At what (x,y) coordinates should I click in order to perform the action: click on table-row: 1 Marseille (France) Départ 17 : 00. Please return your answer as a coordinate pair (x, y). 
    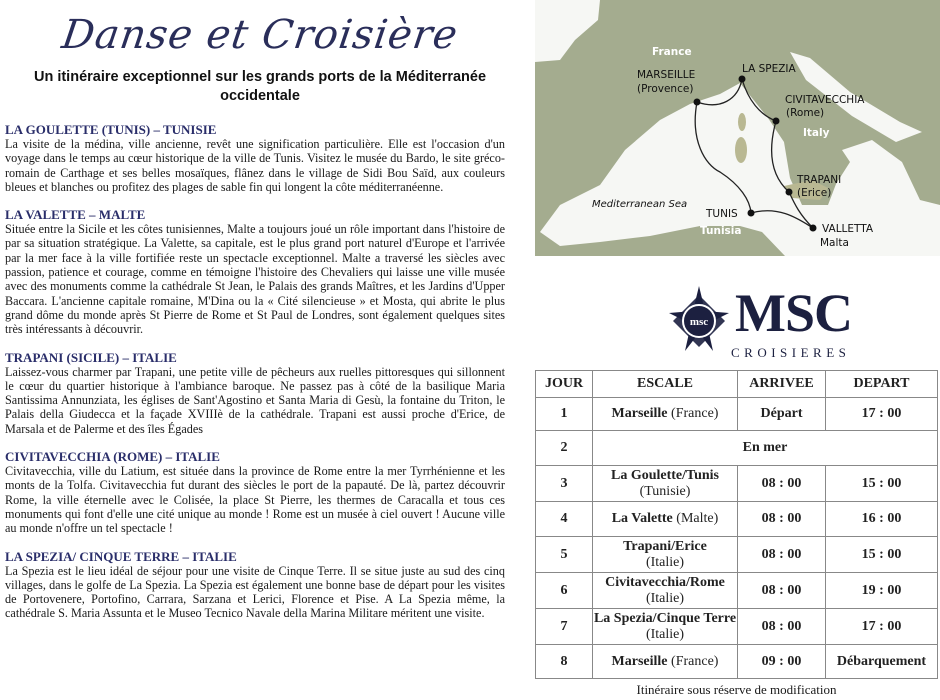
    Looking at the image, I should click on (736, 414).